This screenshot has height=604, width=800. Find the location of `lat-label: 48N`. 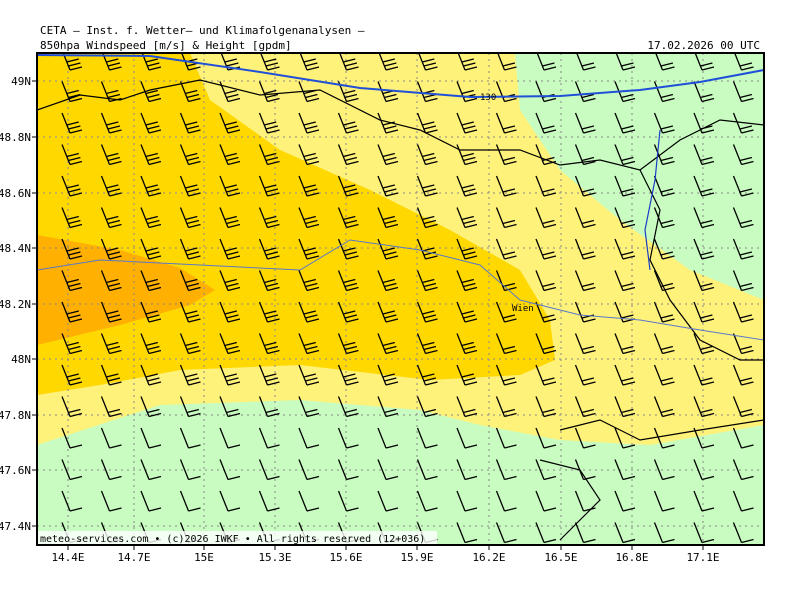

lat-label: 48N is located at coordinates (21, 359).